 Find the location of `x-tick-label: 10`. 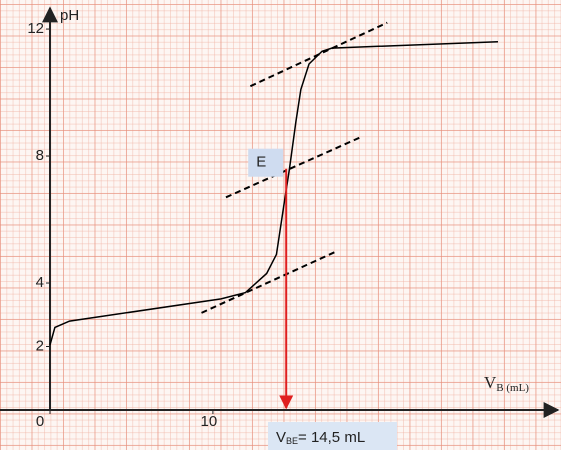

x-tick-label: 10 is located at coordinates (209, 421).